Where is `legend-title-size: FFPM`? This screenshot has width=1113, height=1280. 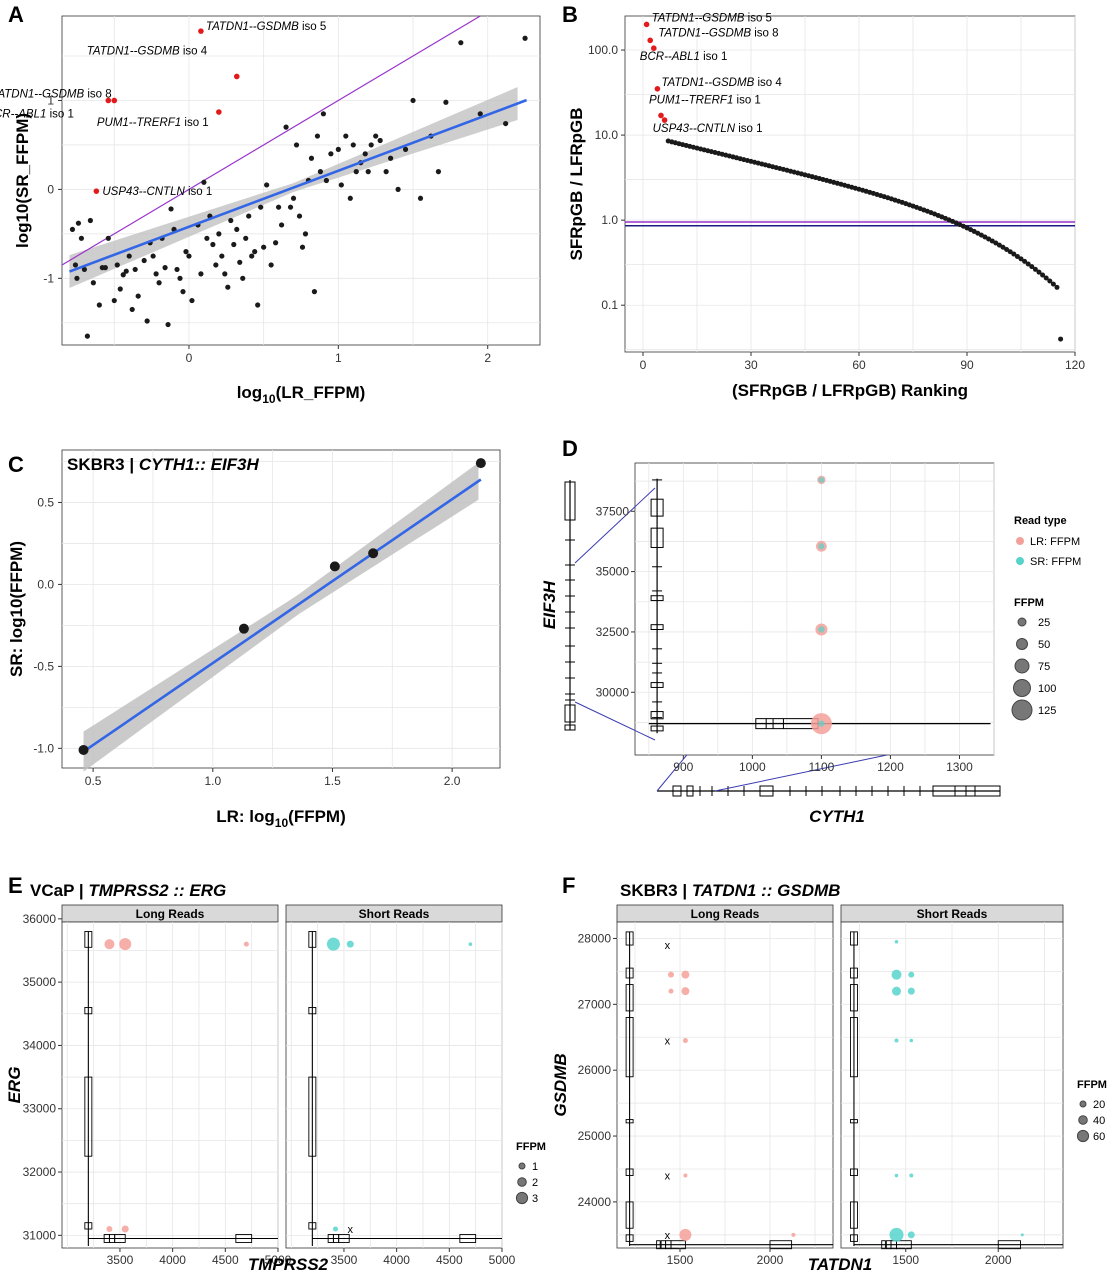
legend-title-size: FFPM is located at coordinates (1029, 603).